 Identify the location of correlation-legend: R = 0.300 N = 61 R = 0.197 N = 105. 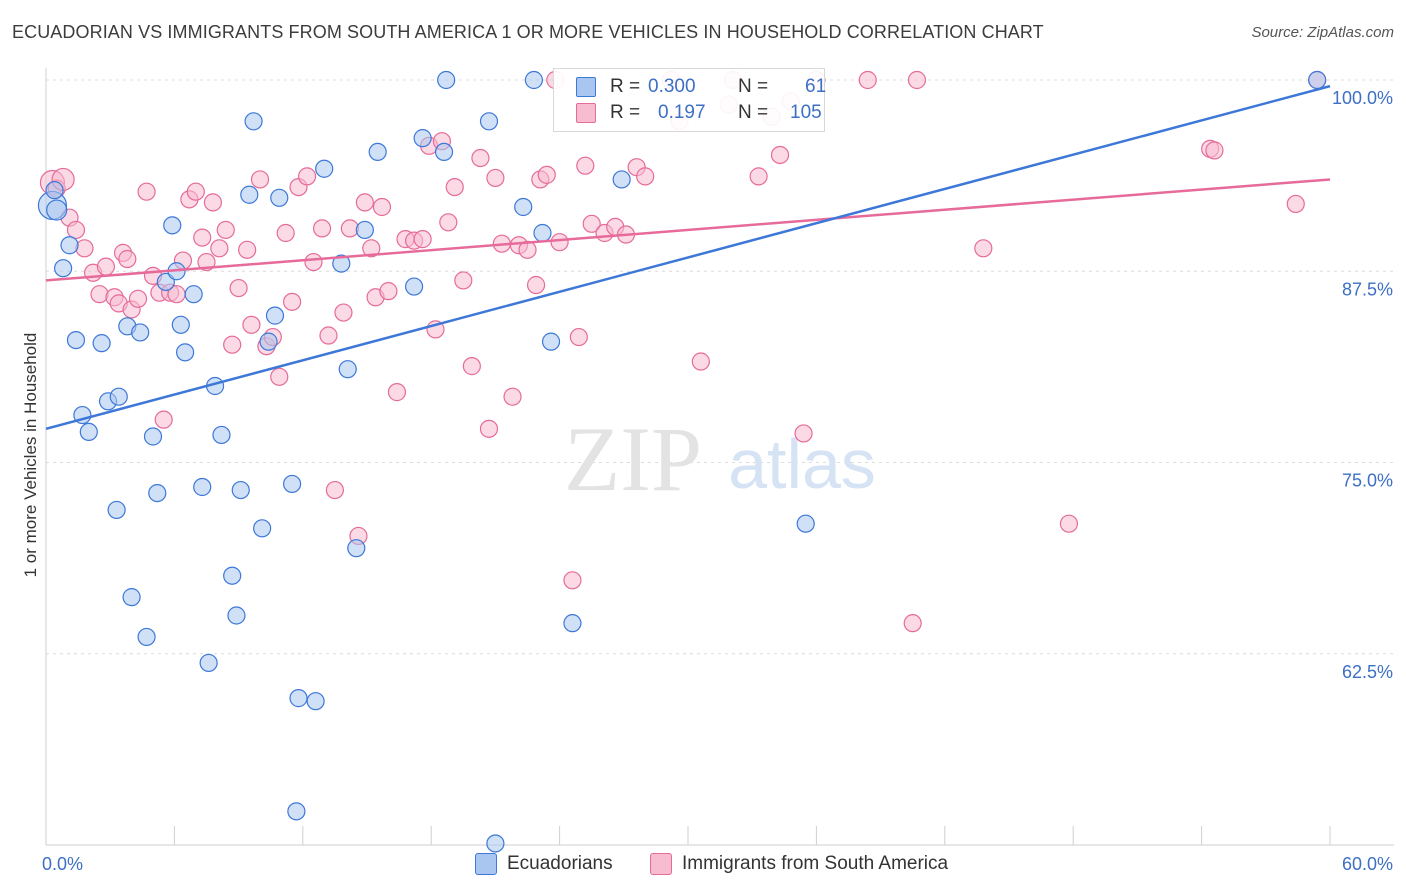
(690, 100).